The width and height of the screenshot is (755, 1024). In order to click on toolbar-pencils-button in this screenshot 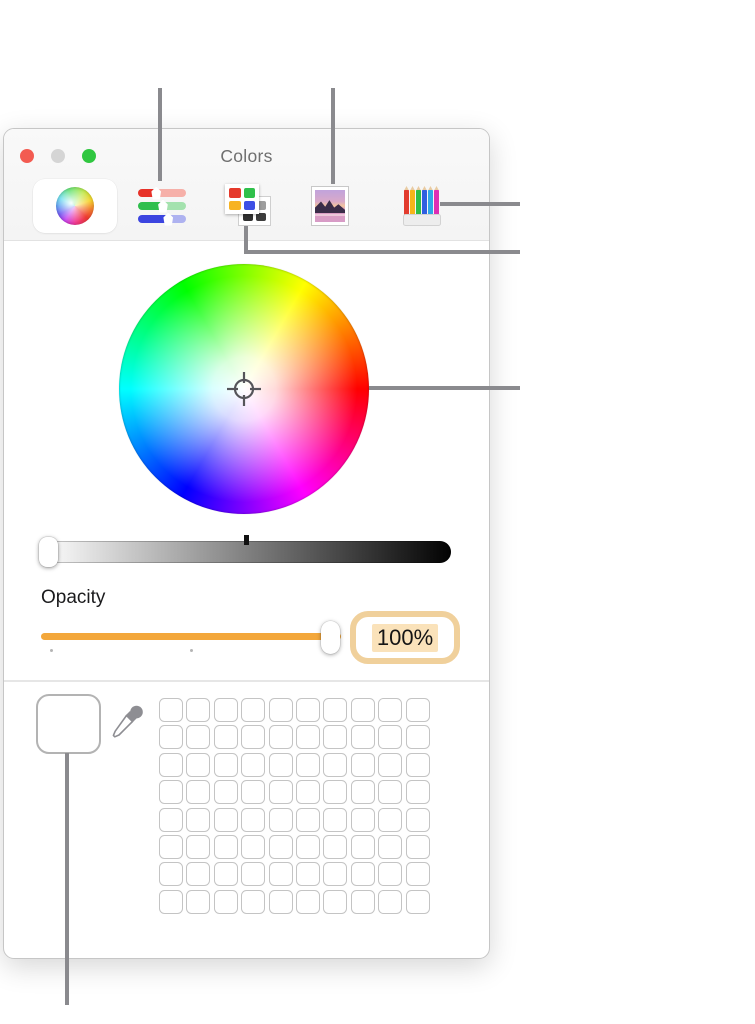, I will do `click(422, 206)`.